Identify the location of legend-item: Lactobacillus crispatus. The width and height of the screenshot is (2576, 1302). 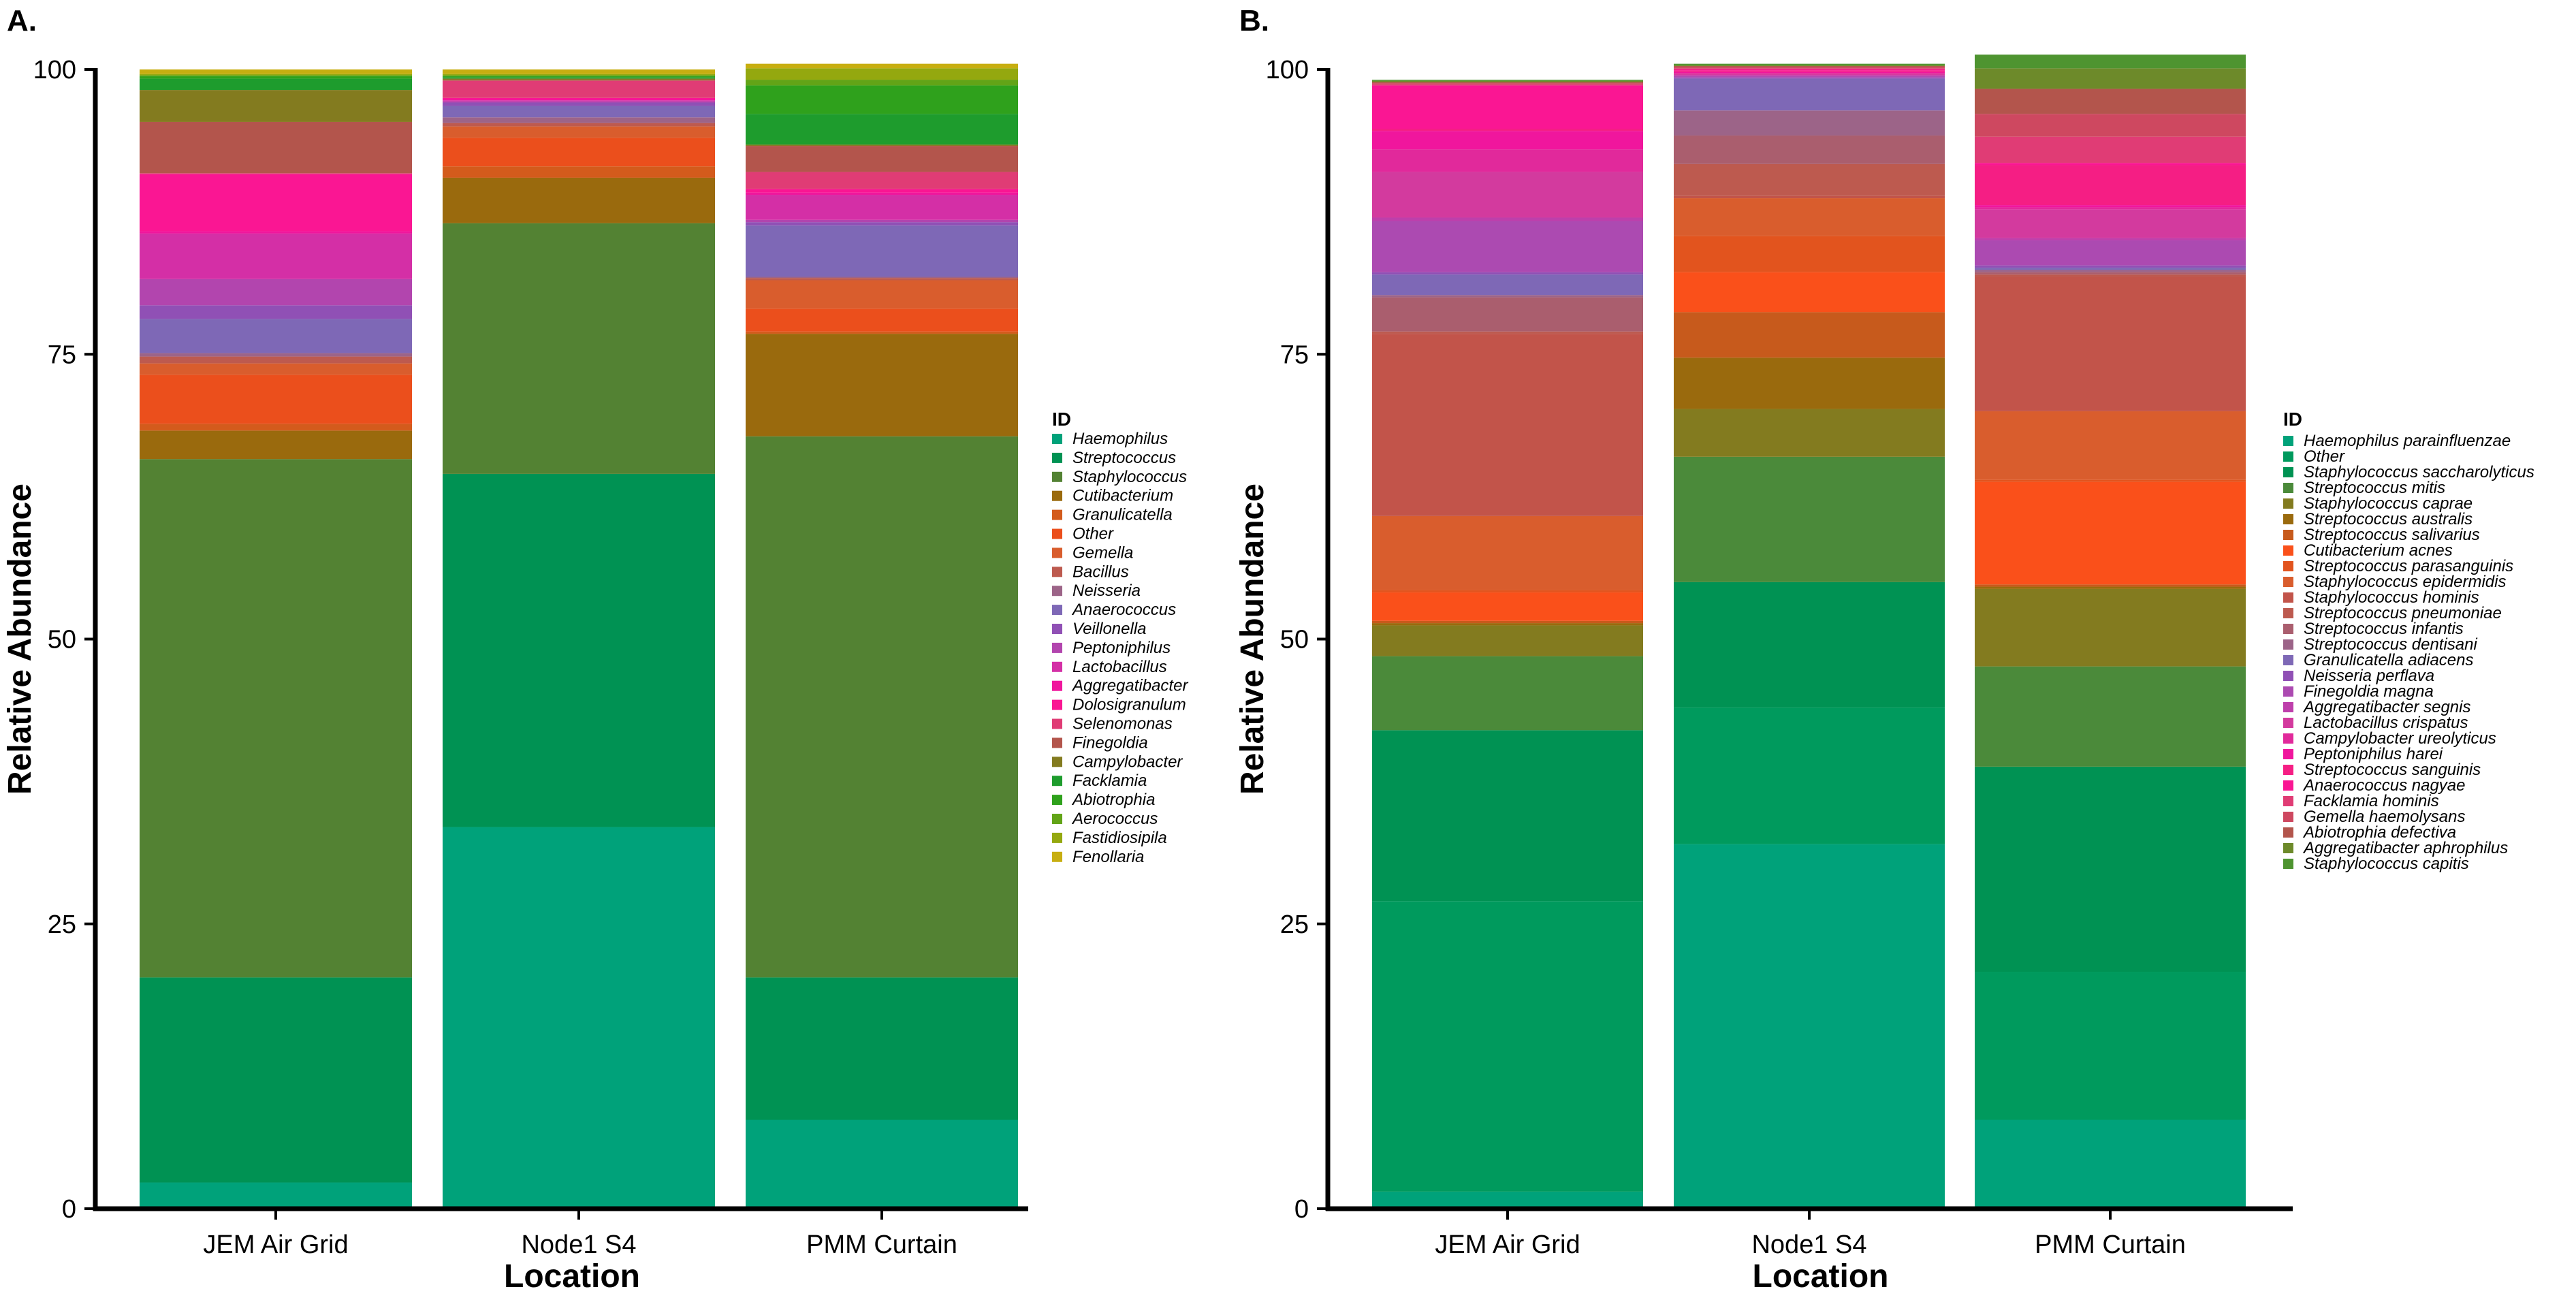
(2375, 723).